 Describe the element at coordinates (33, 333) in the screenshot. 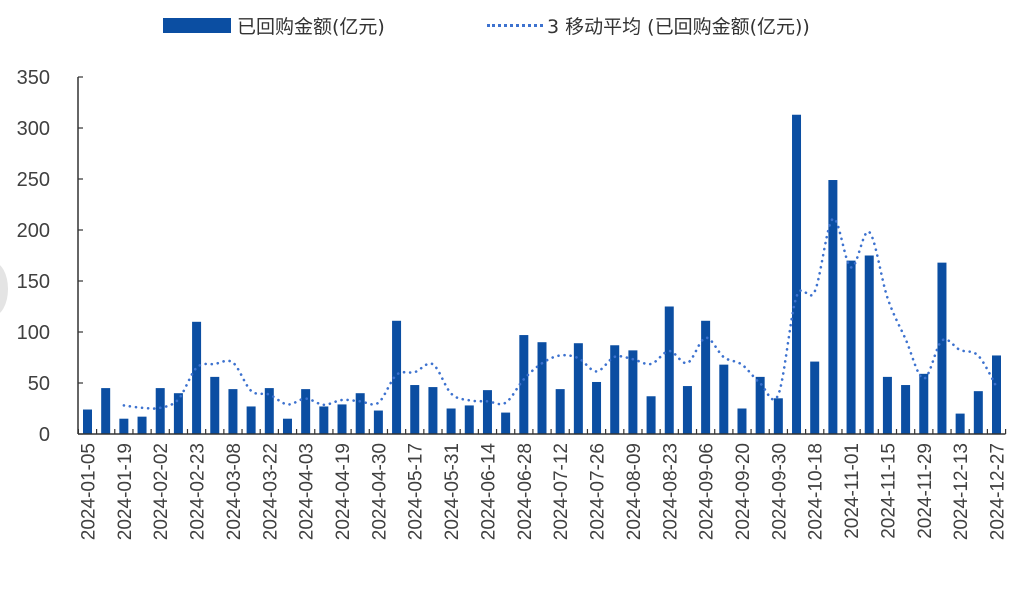

I see `y-tick-label: 100` at that location.